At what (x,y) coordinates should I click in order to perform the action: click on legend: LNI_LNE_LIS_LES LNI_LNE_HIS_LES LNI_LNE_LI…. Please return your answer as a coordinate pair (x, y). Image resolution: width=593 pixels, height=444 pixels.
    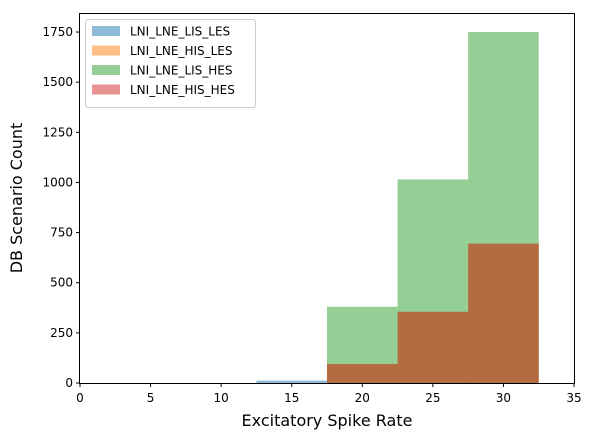
    Looking at the image, I should click on (170, 63).